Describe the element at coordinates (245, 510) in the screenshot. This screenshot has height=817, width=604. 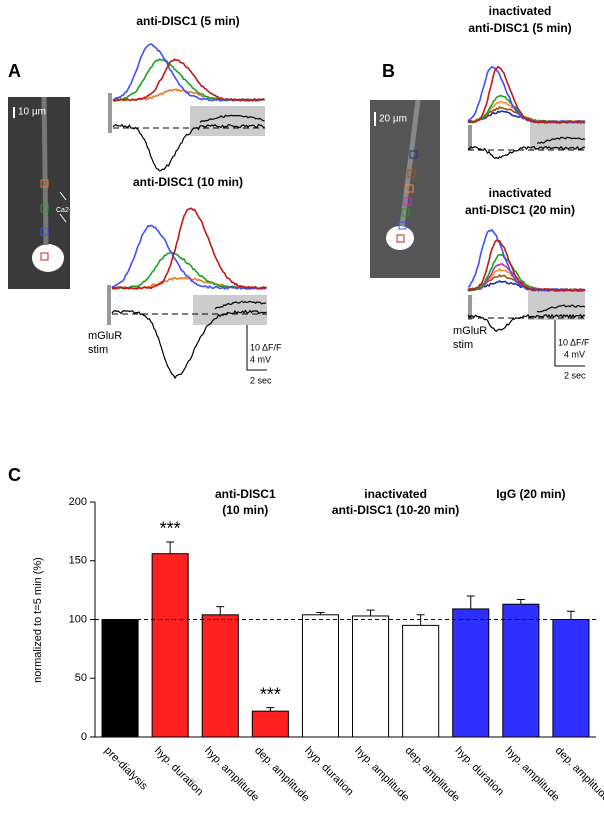
I see `group-label: (10 min)` at that location.